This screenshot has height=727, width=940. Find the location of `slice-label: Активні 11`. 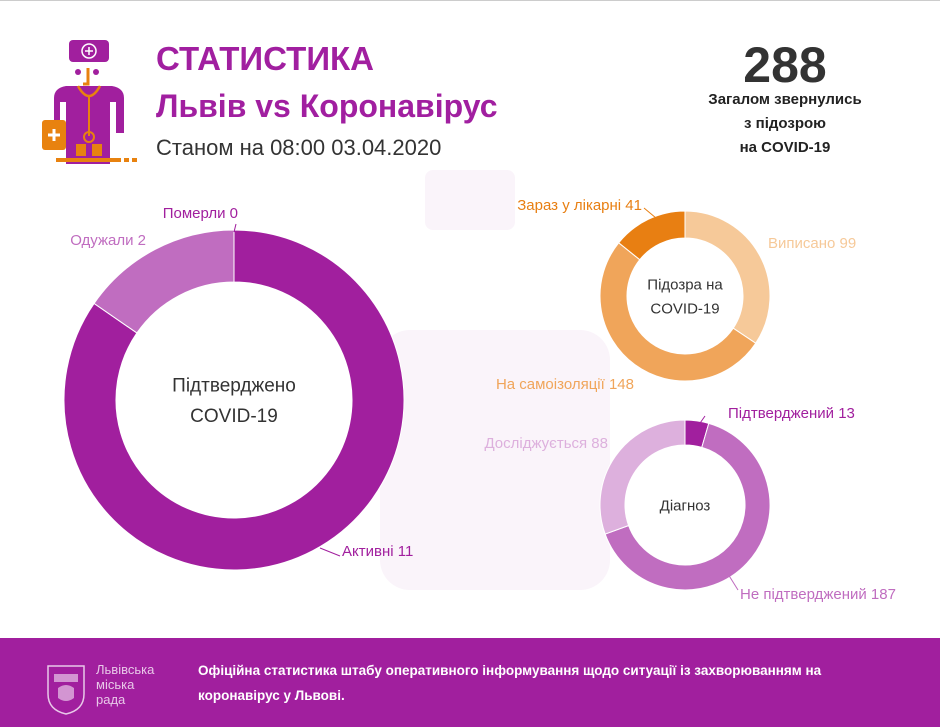

slice-label: Активні 11 is located at coordinates (377, 551).